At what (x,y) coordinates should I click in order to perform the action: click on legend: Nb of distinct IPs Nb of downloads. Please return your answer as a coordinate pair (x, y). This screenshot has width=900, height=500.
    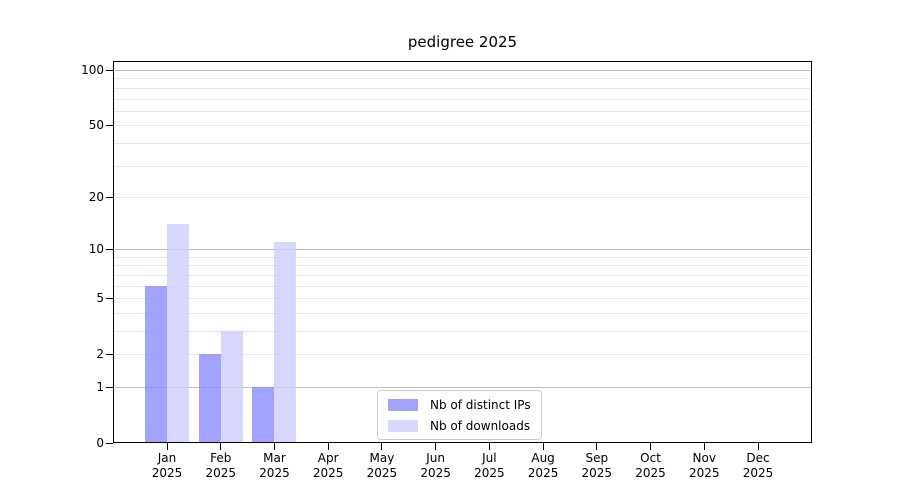
    Looking at the image, I should click on (459, 415).